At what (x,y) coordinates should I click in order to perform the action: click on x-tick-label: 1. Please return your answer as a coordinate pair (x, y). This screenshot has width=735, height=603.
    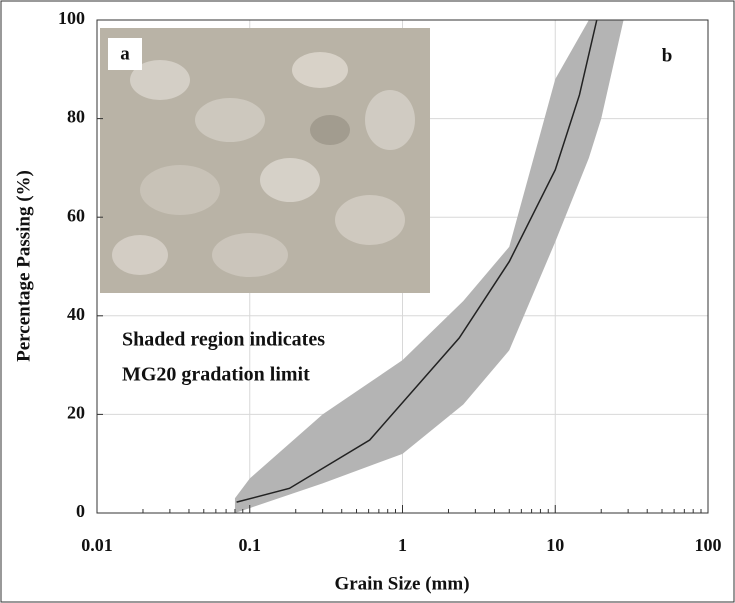
    Looking at the image, I should click on (402, 545).